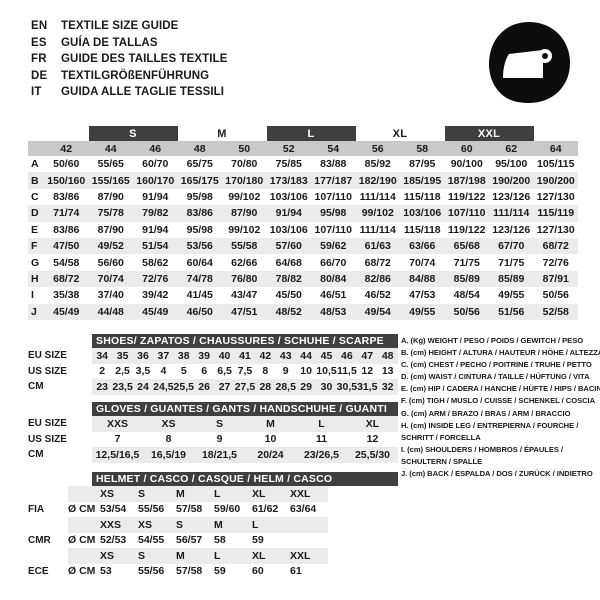 The height and width of the screenshot is (600, 600). What do you see at coordinates (39, 59) in the screenshot?
I see `title-lang-fr: FR` at bounding box center [39, 59].